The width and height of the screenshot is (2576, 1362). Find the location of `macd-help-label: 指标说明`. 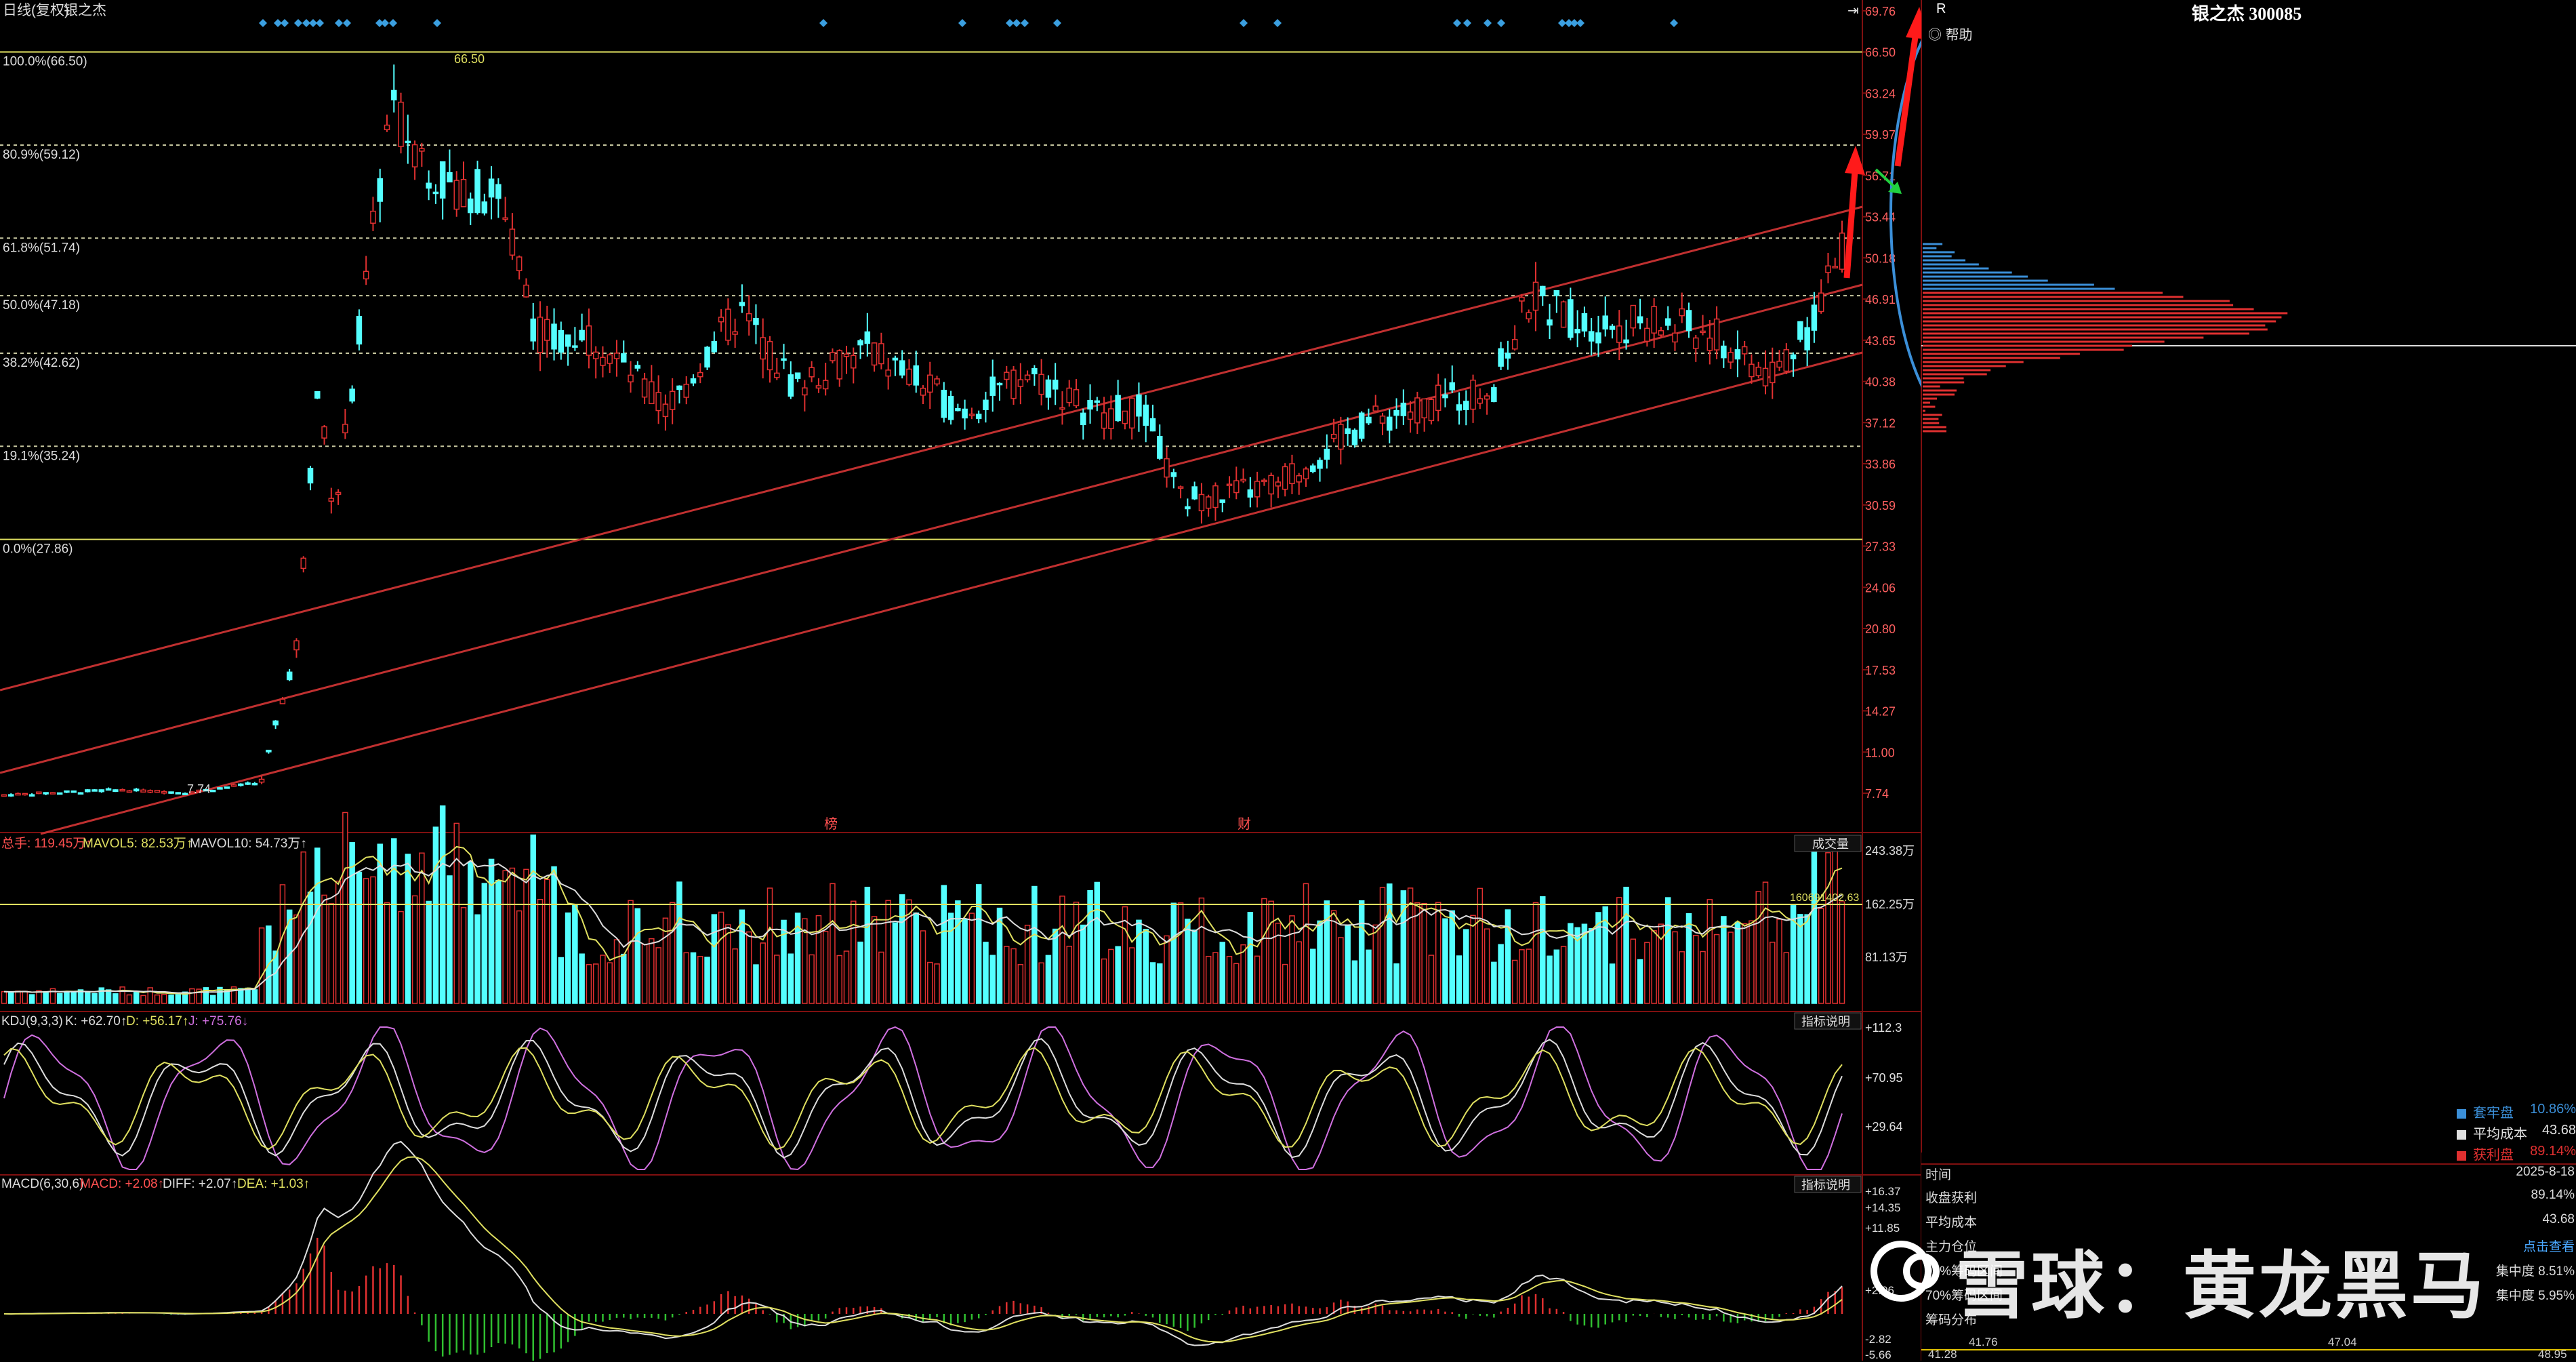

macd-help-label: 指标说明 is located at coordinates (1826, 1185).